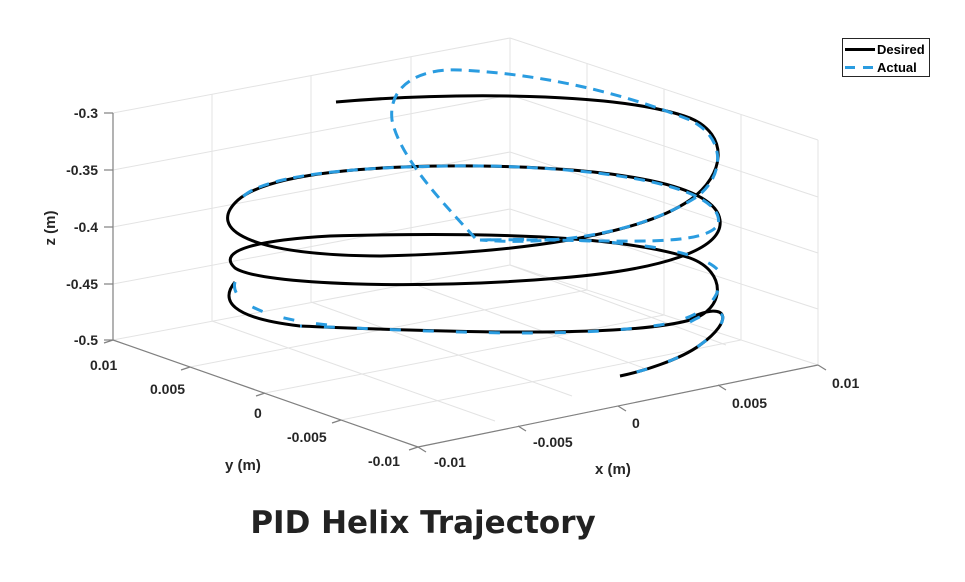 The height and width of the screenshot is (582, 965). Describe the element at coordinates (50, 228) in the screenshot. I see `z-axis-label: z (m)` at that location.